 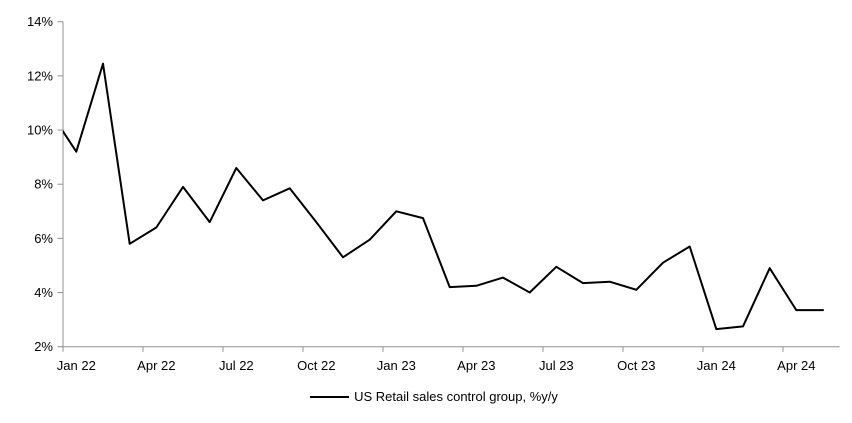 I want to click on x-axis-tick-label: Jan 24, so click(x=716, y=365).